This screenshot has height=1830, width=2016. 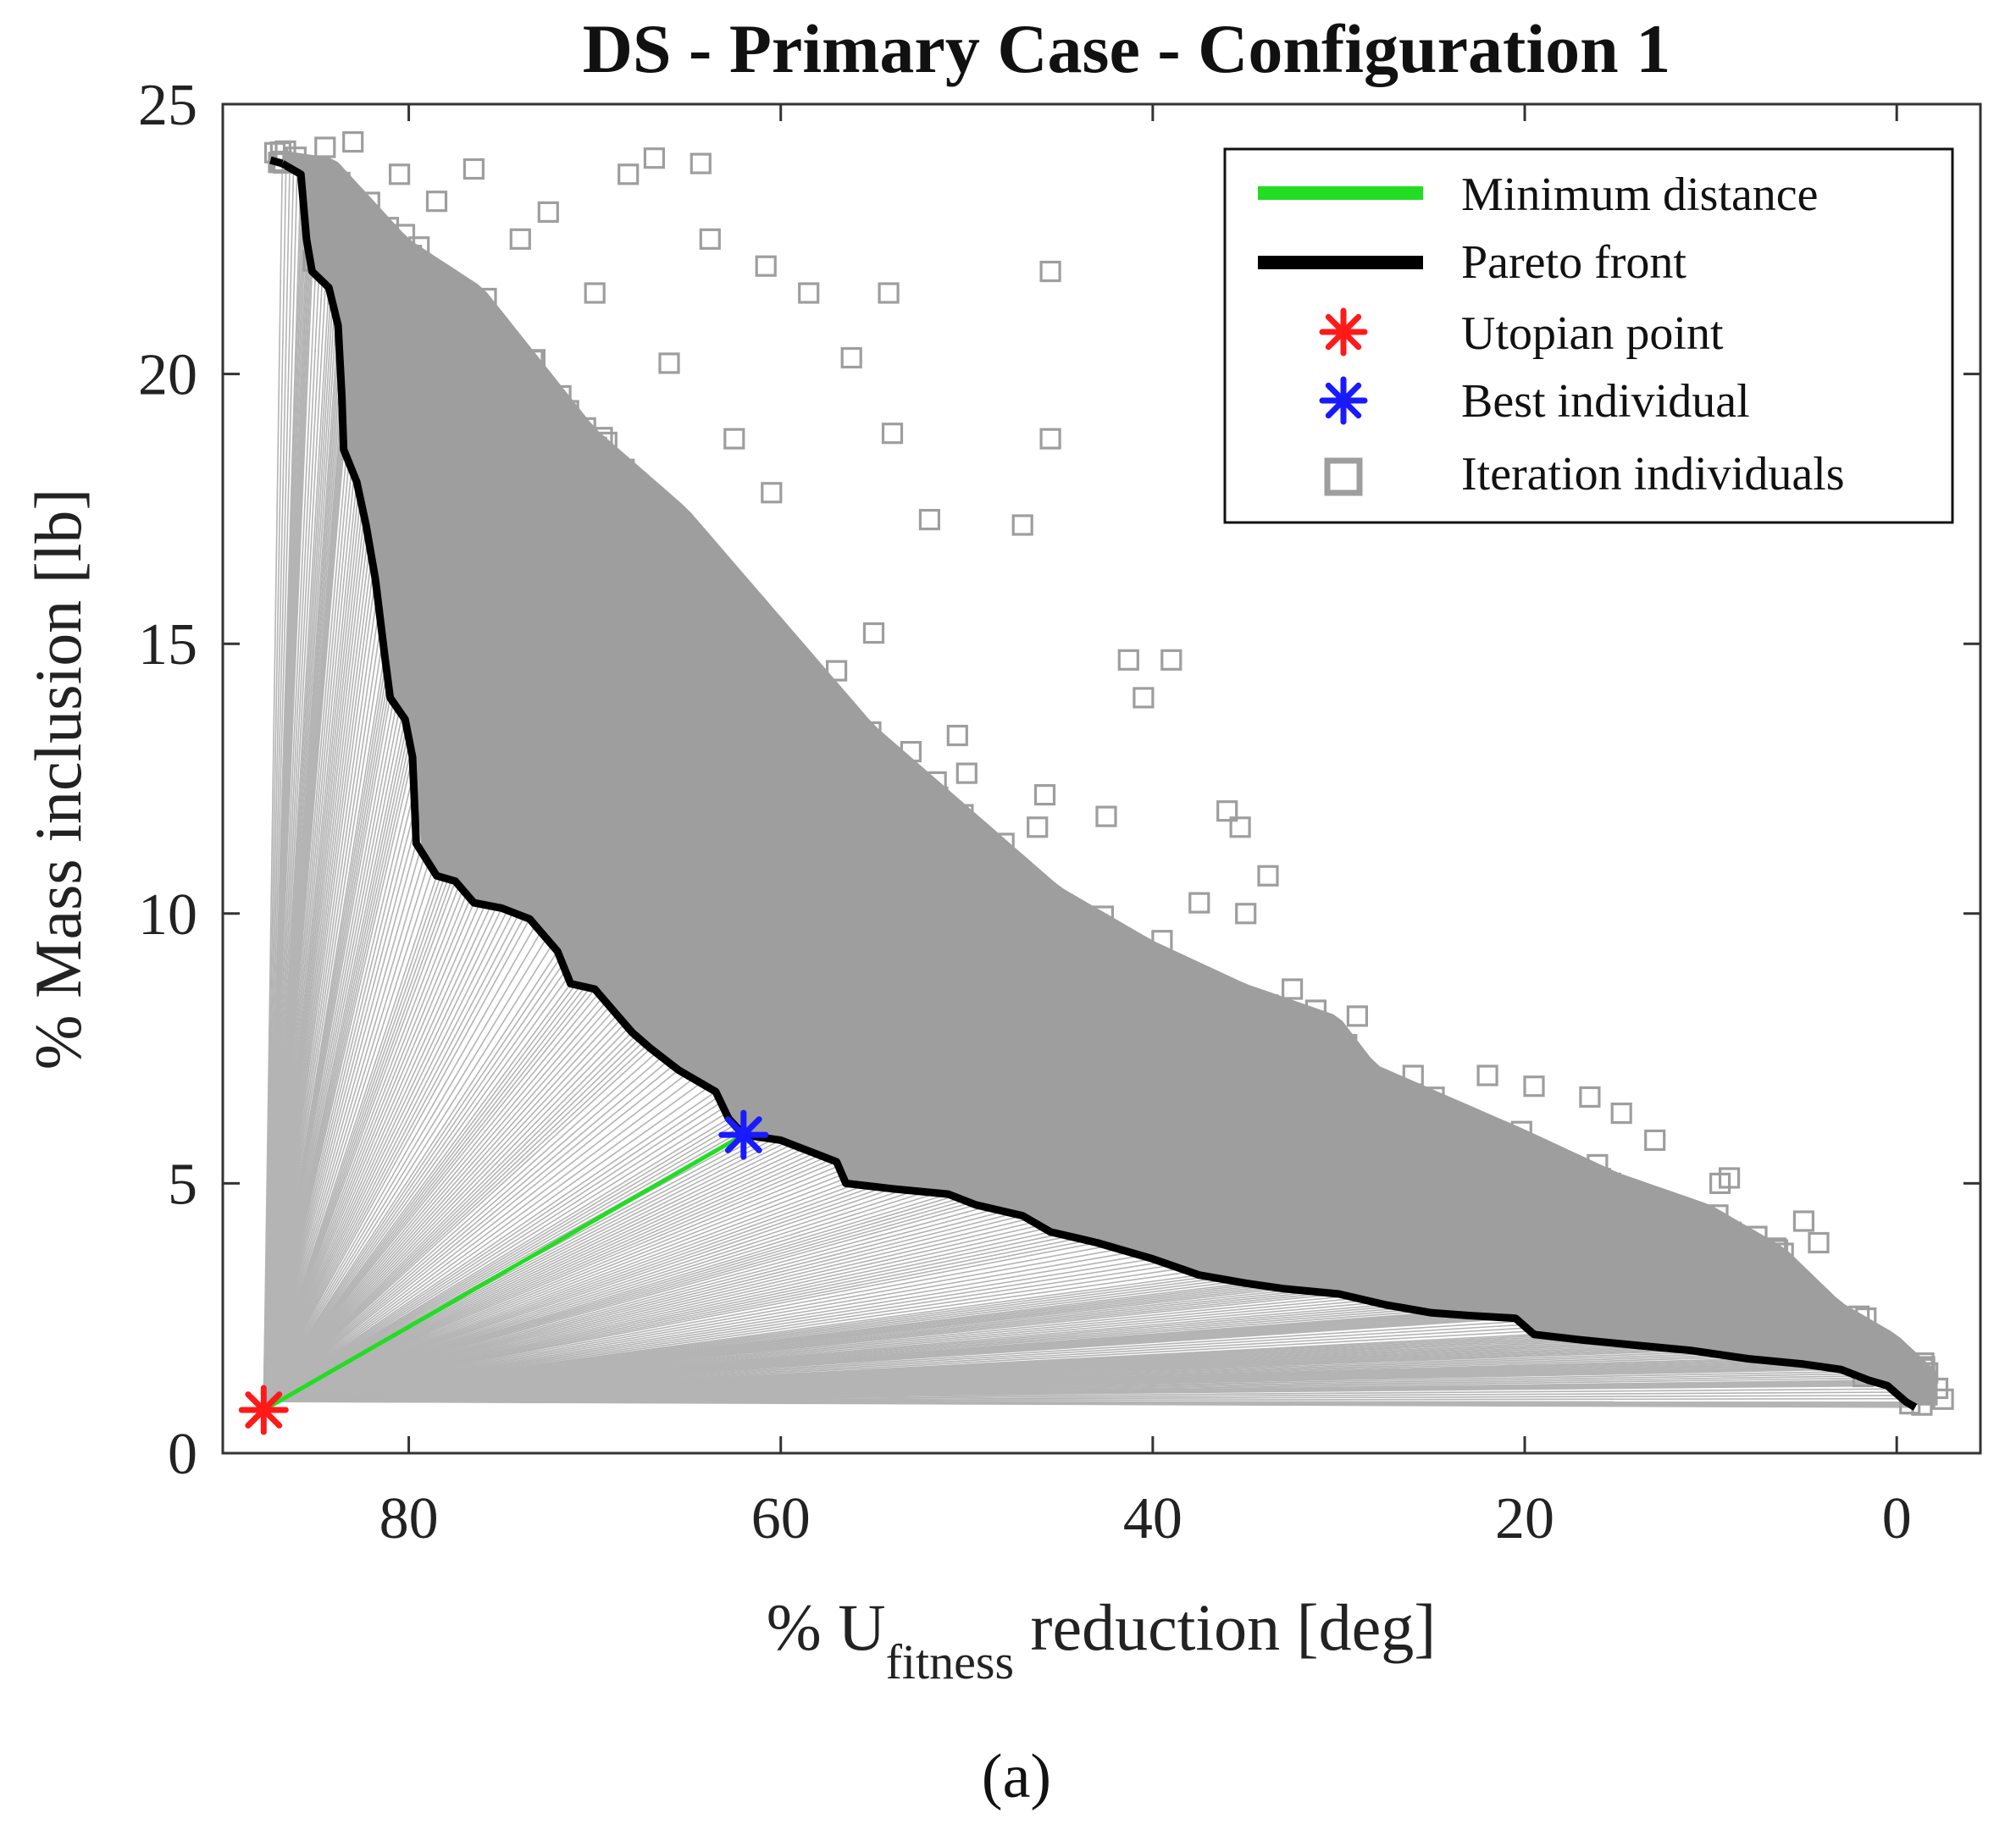 I want to click on y-tick-label: 0, so click(x=182, y=1454).